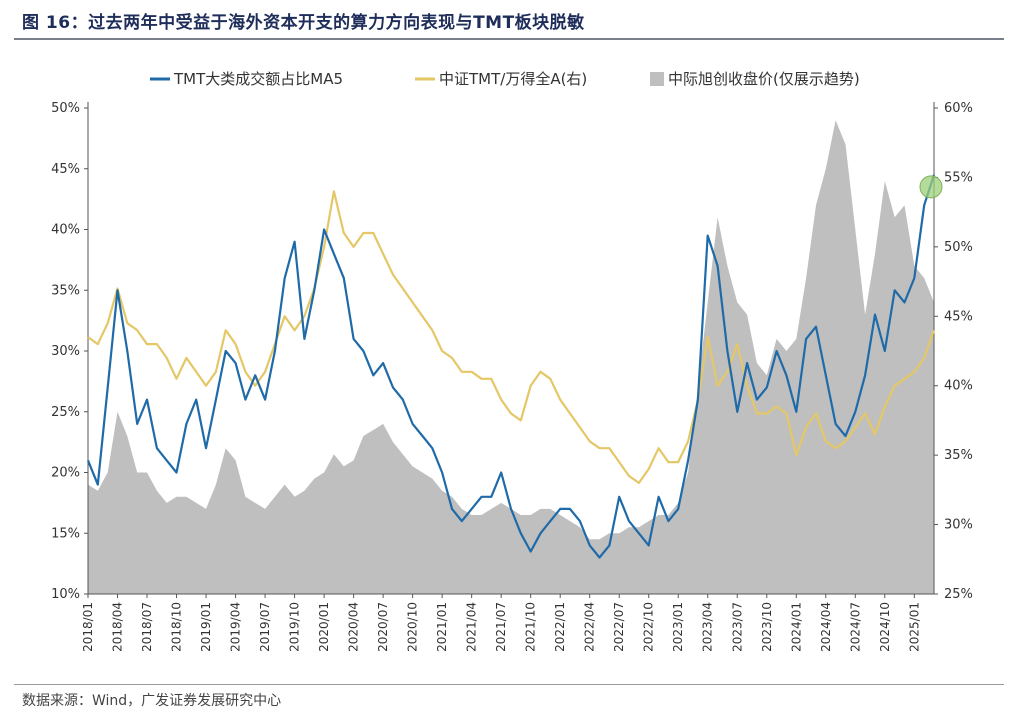 Image resolution: width=1024 pixels, height=718 pixels. What do you see at coordinates (914, 627) in the screenshot?
I see `x-tick-label: 2025/01` at bounding box center [914, 627].